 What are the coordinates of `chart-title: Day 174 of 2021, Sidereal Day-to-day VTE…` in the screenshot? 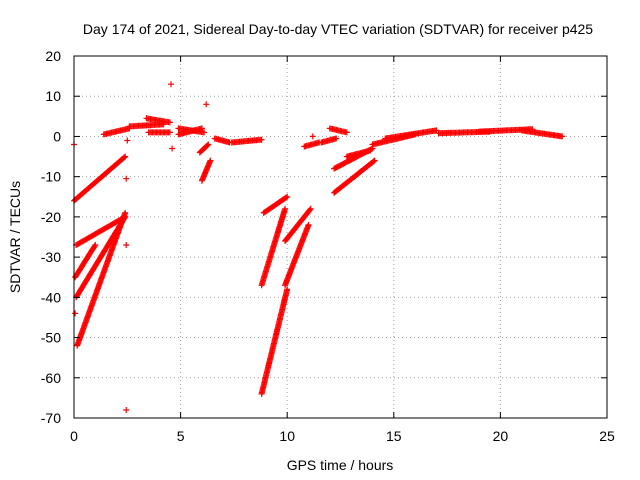 It's located at (338, 29).